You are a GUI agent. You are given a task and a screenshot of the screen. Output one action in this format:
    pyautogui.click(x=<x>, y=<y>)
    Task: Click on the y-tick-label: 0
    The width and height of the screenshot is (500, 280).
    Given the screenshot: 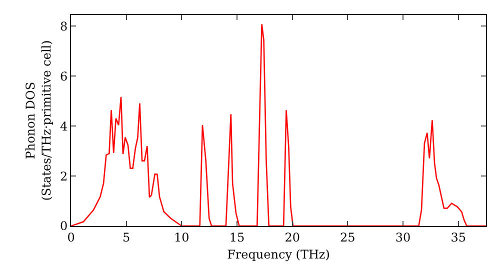 What is the action you would take?
    pyautogui.click(x=64, y=226)
    